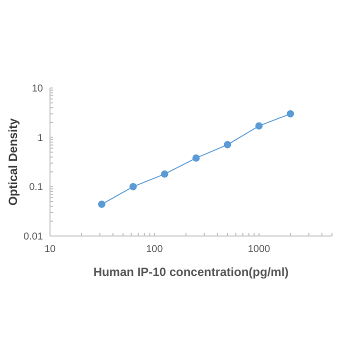 Image resolution: width=350 pixels, height=350 pixels. What do you see at coordinates (40, 138) in the screenshot?
I see `y-tick-label: 1` at bounding box center [40, 138].